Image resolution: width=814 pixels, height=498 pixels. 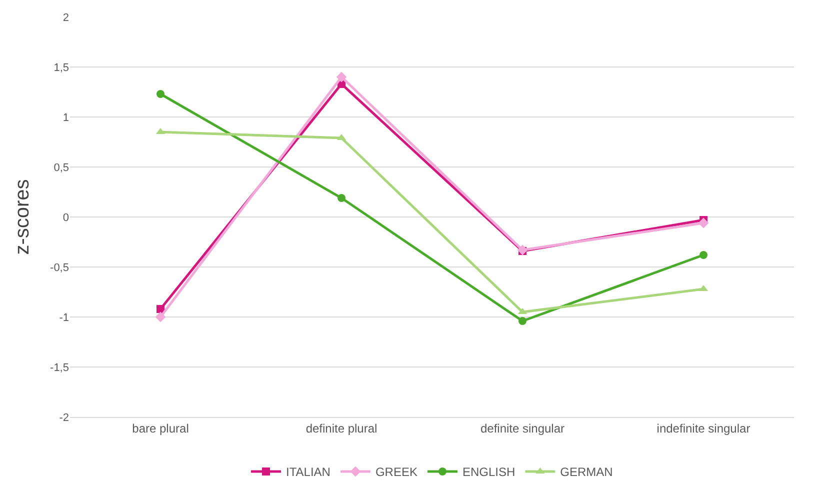 What do you see at coordinates (65, 18) in the screenshot?
I see `y-tick-label: 2` at bounding box center [65, 18].